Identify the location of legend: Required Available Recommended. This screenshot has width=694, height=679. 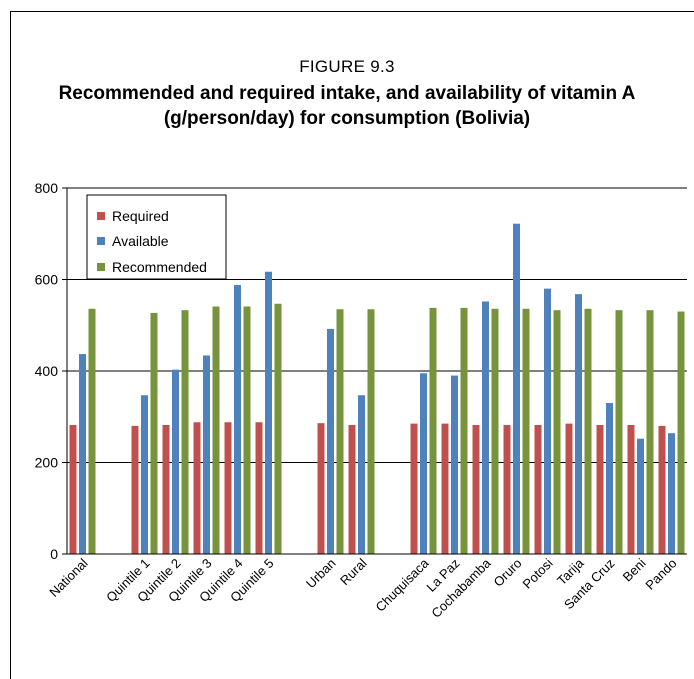
(156, 237).